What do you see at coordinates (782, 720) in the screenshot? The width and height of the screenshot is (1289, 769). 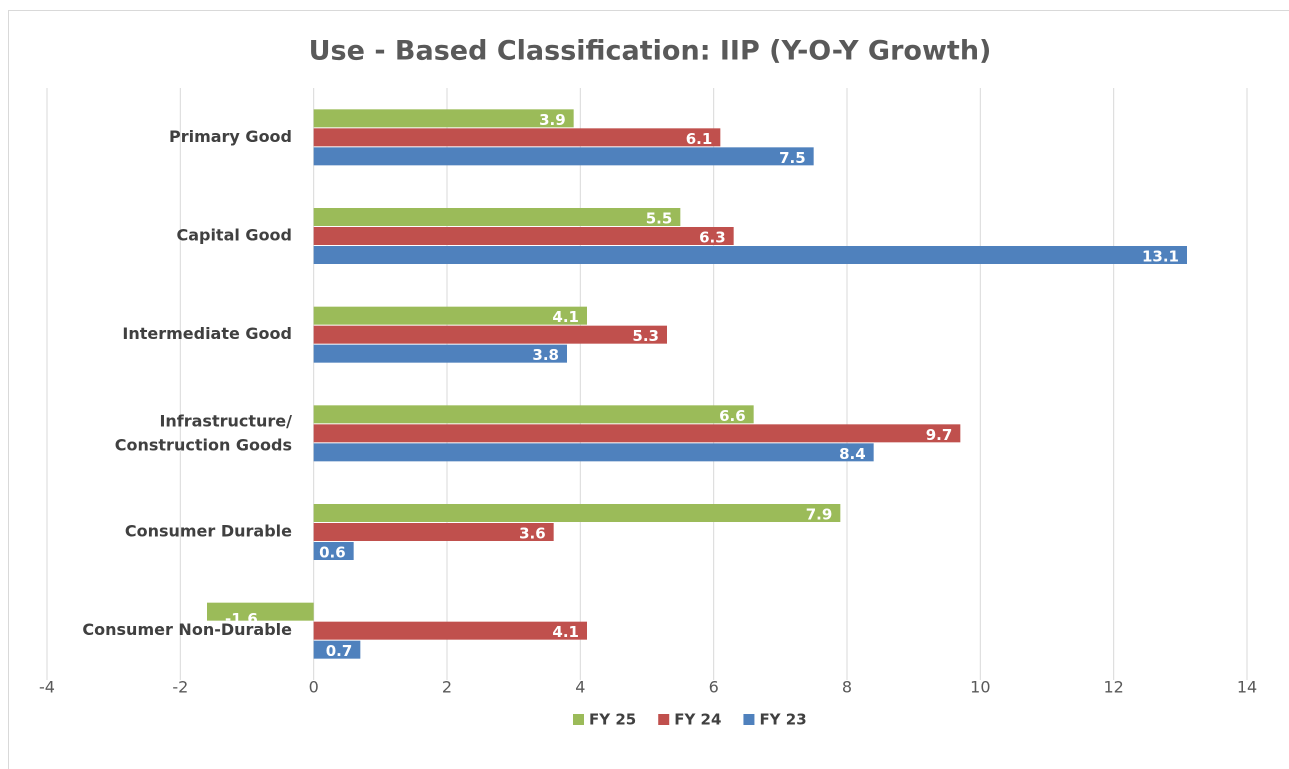 I see `legend-label: FY 23` at bounding box center [782, 720].